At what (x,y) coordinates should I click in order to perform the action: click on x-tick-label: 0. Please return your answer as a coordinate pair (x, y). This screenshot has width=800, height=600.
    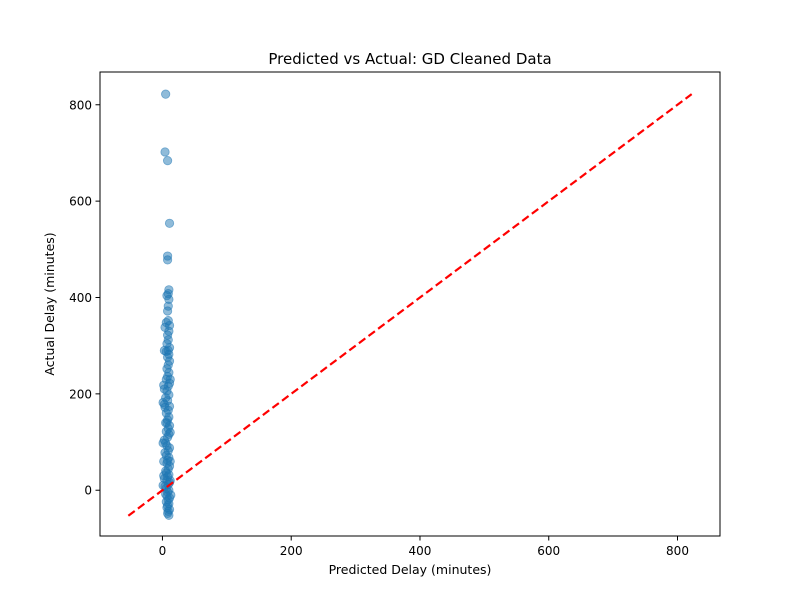
    Looking at the image, I should click on (163, 551).